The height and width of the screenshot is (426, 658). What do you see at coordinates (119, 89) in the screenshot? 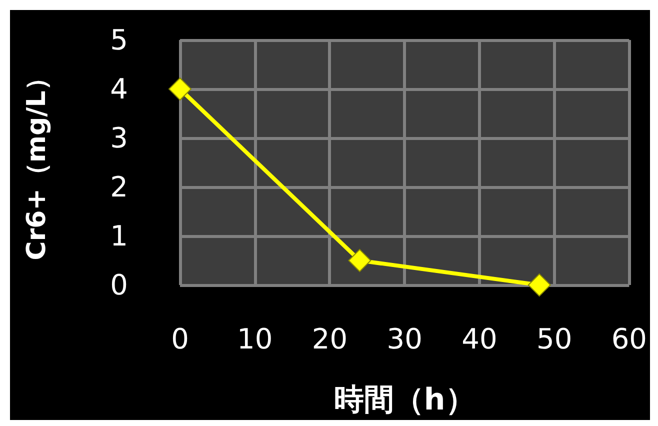
I see `y-tick-label: 4` at bounding box center [119, 89].